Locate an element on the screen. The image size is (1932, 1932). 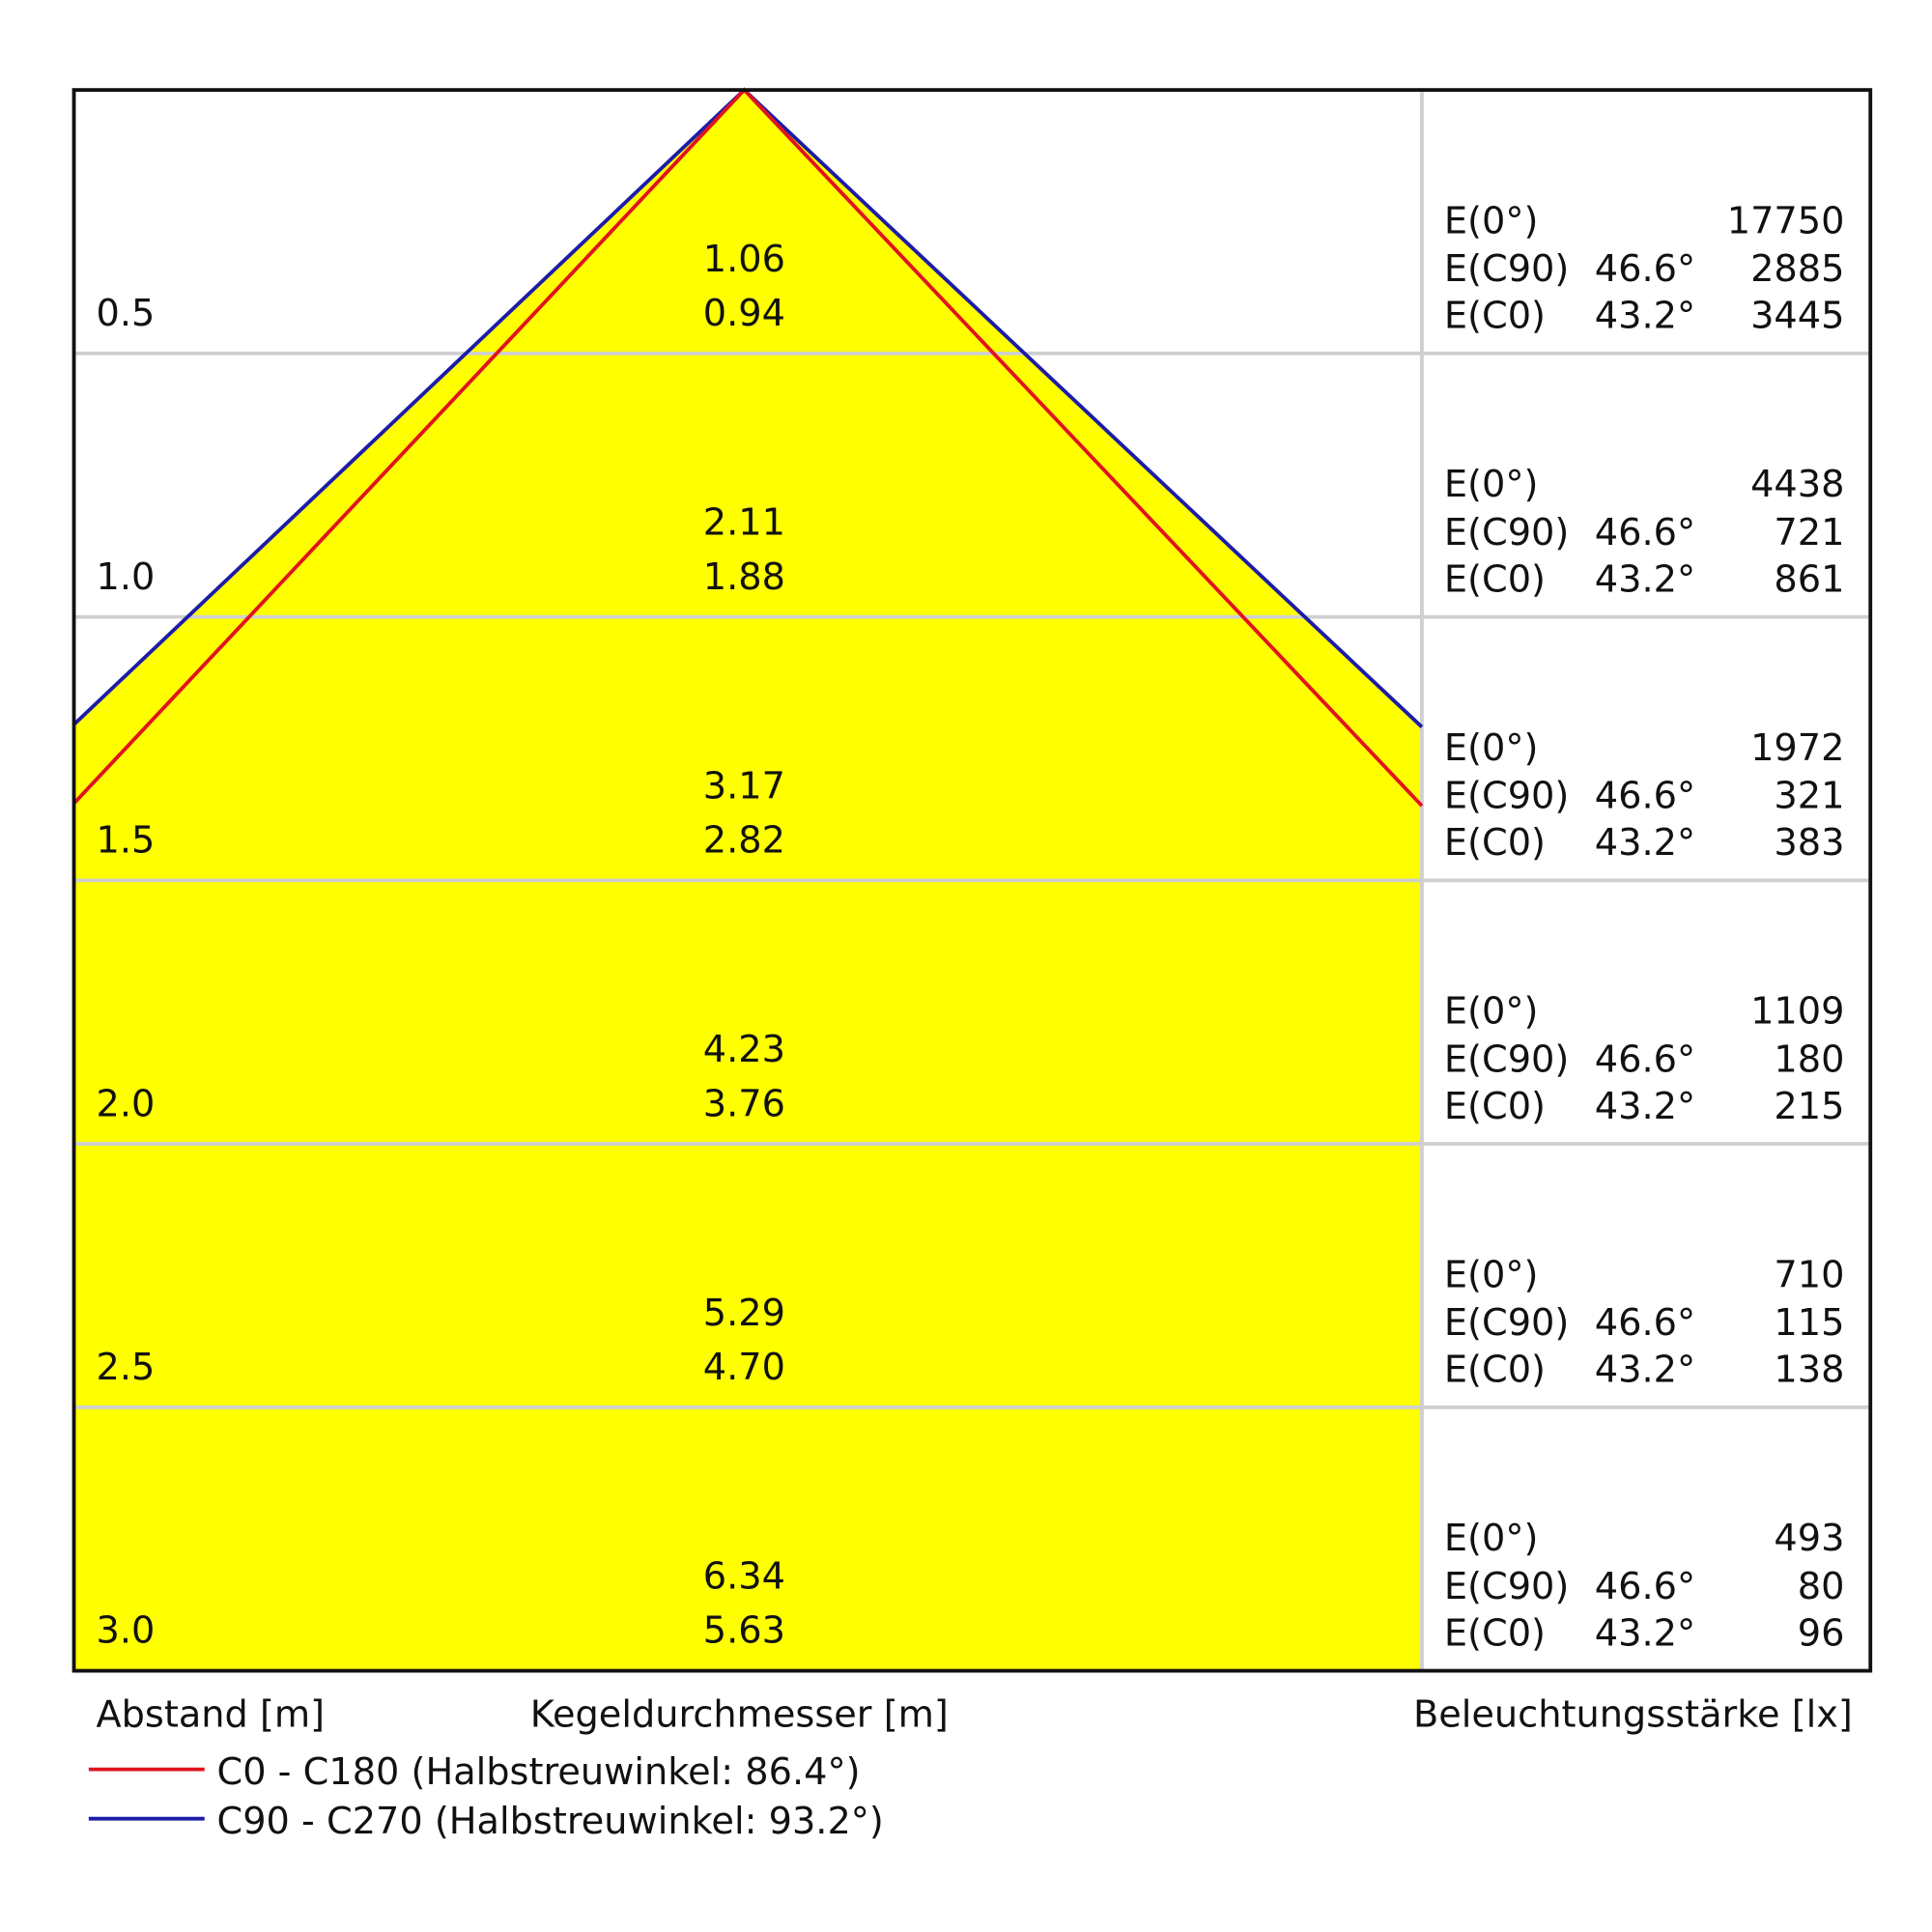
axis-label: Kegeldurchmesser [m] is located at coordinates (739, 1714).